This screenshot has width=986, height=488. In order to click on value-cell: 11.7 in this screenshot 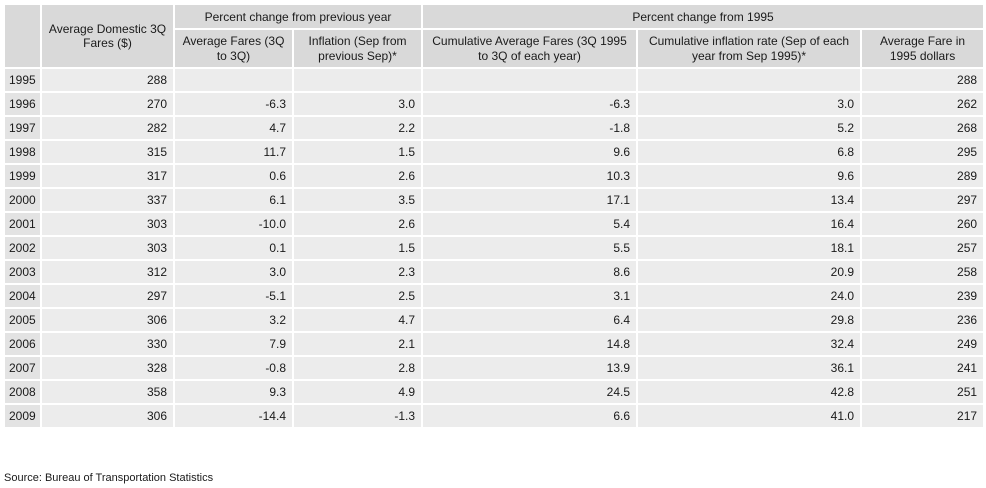, I will do `click(233, 152)`.